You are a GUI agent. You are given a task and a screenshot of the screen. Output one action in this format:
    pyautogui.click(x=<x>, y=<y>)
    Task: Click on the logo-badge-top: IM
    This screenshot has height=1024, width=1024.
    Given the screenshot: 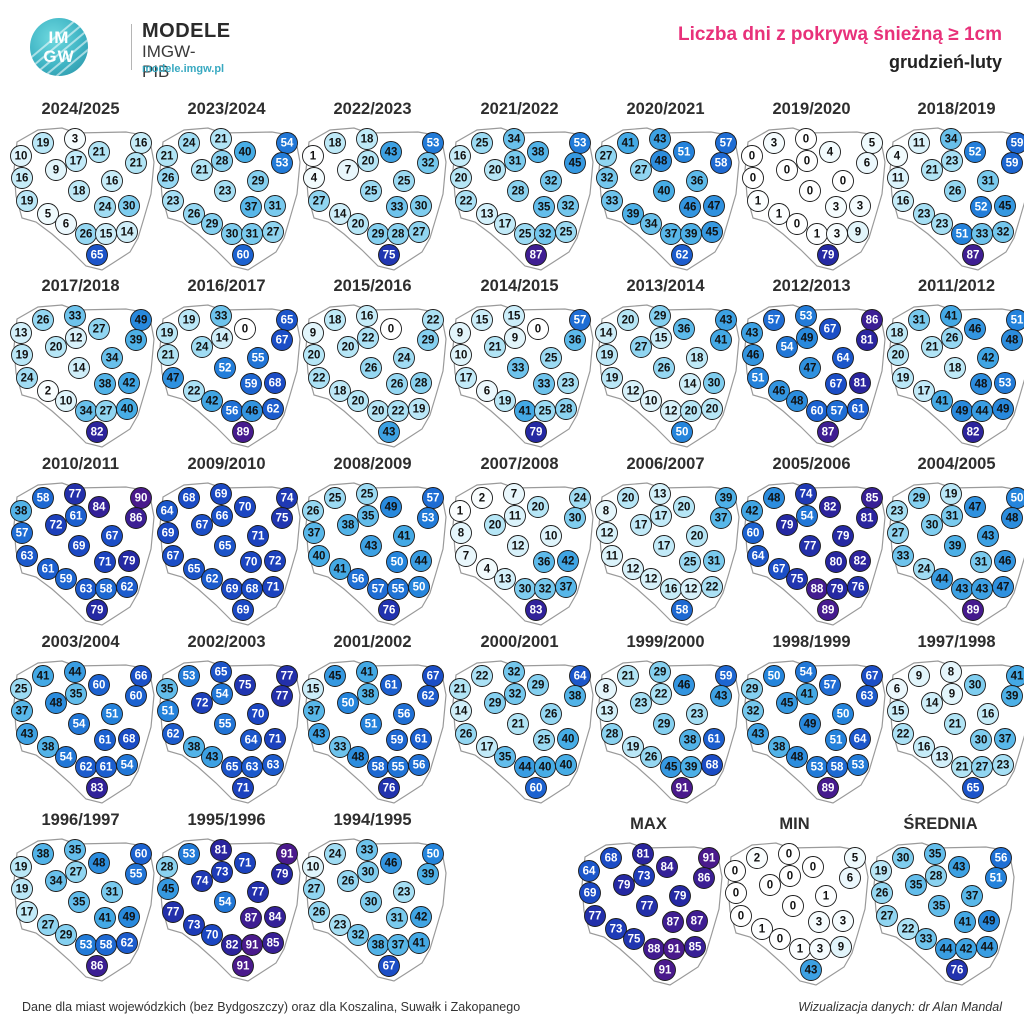 What is the action you would take?
    pyautogui.click(x=59, y=37)
    